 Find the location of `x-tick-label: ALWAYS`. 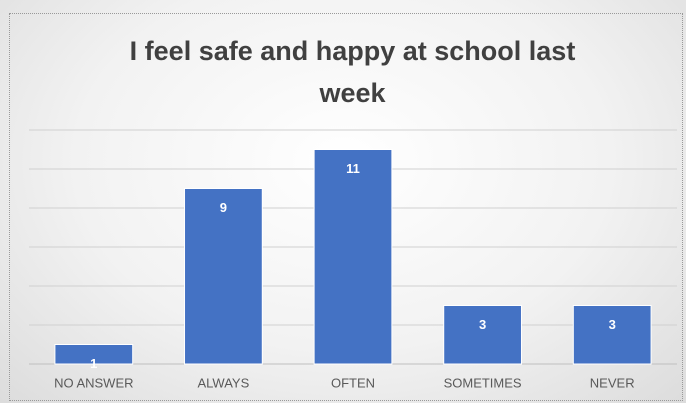

x-tick-label: ALWAYS is located at coordinates (224, 382).